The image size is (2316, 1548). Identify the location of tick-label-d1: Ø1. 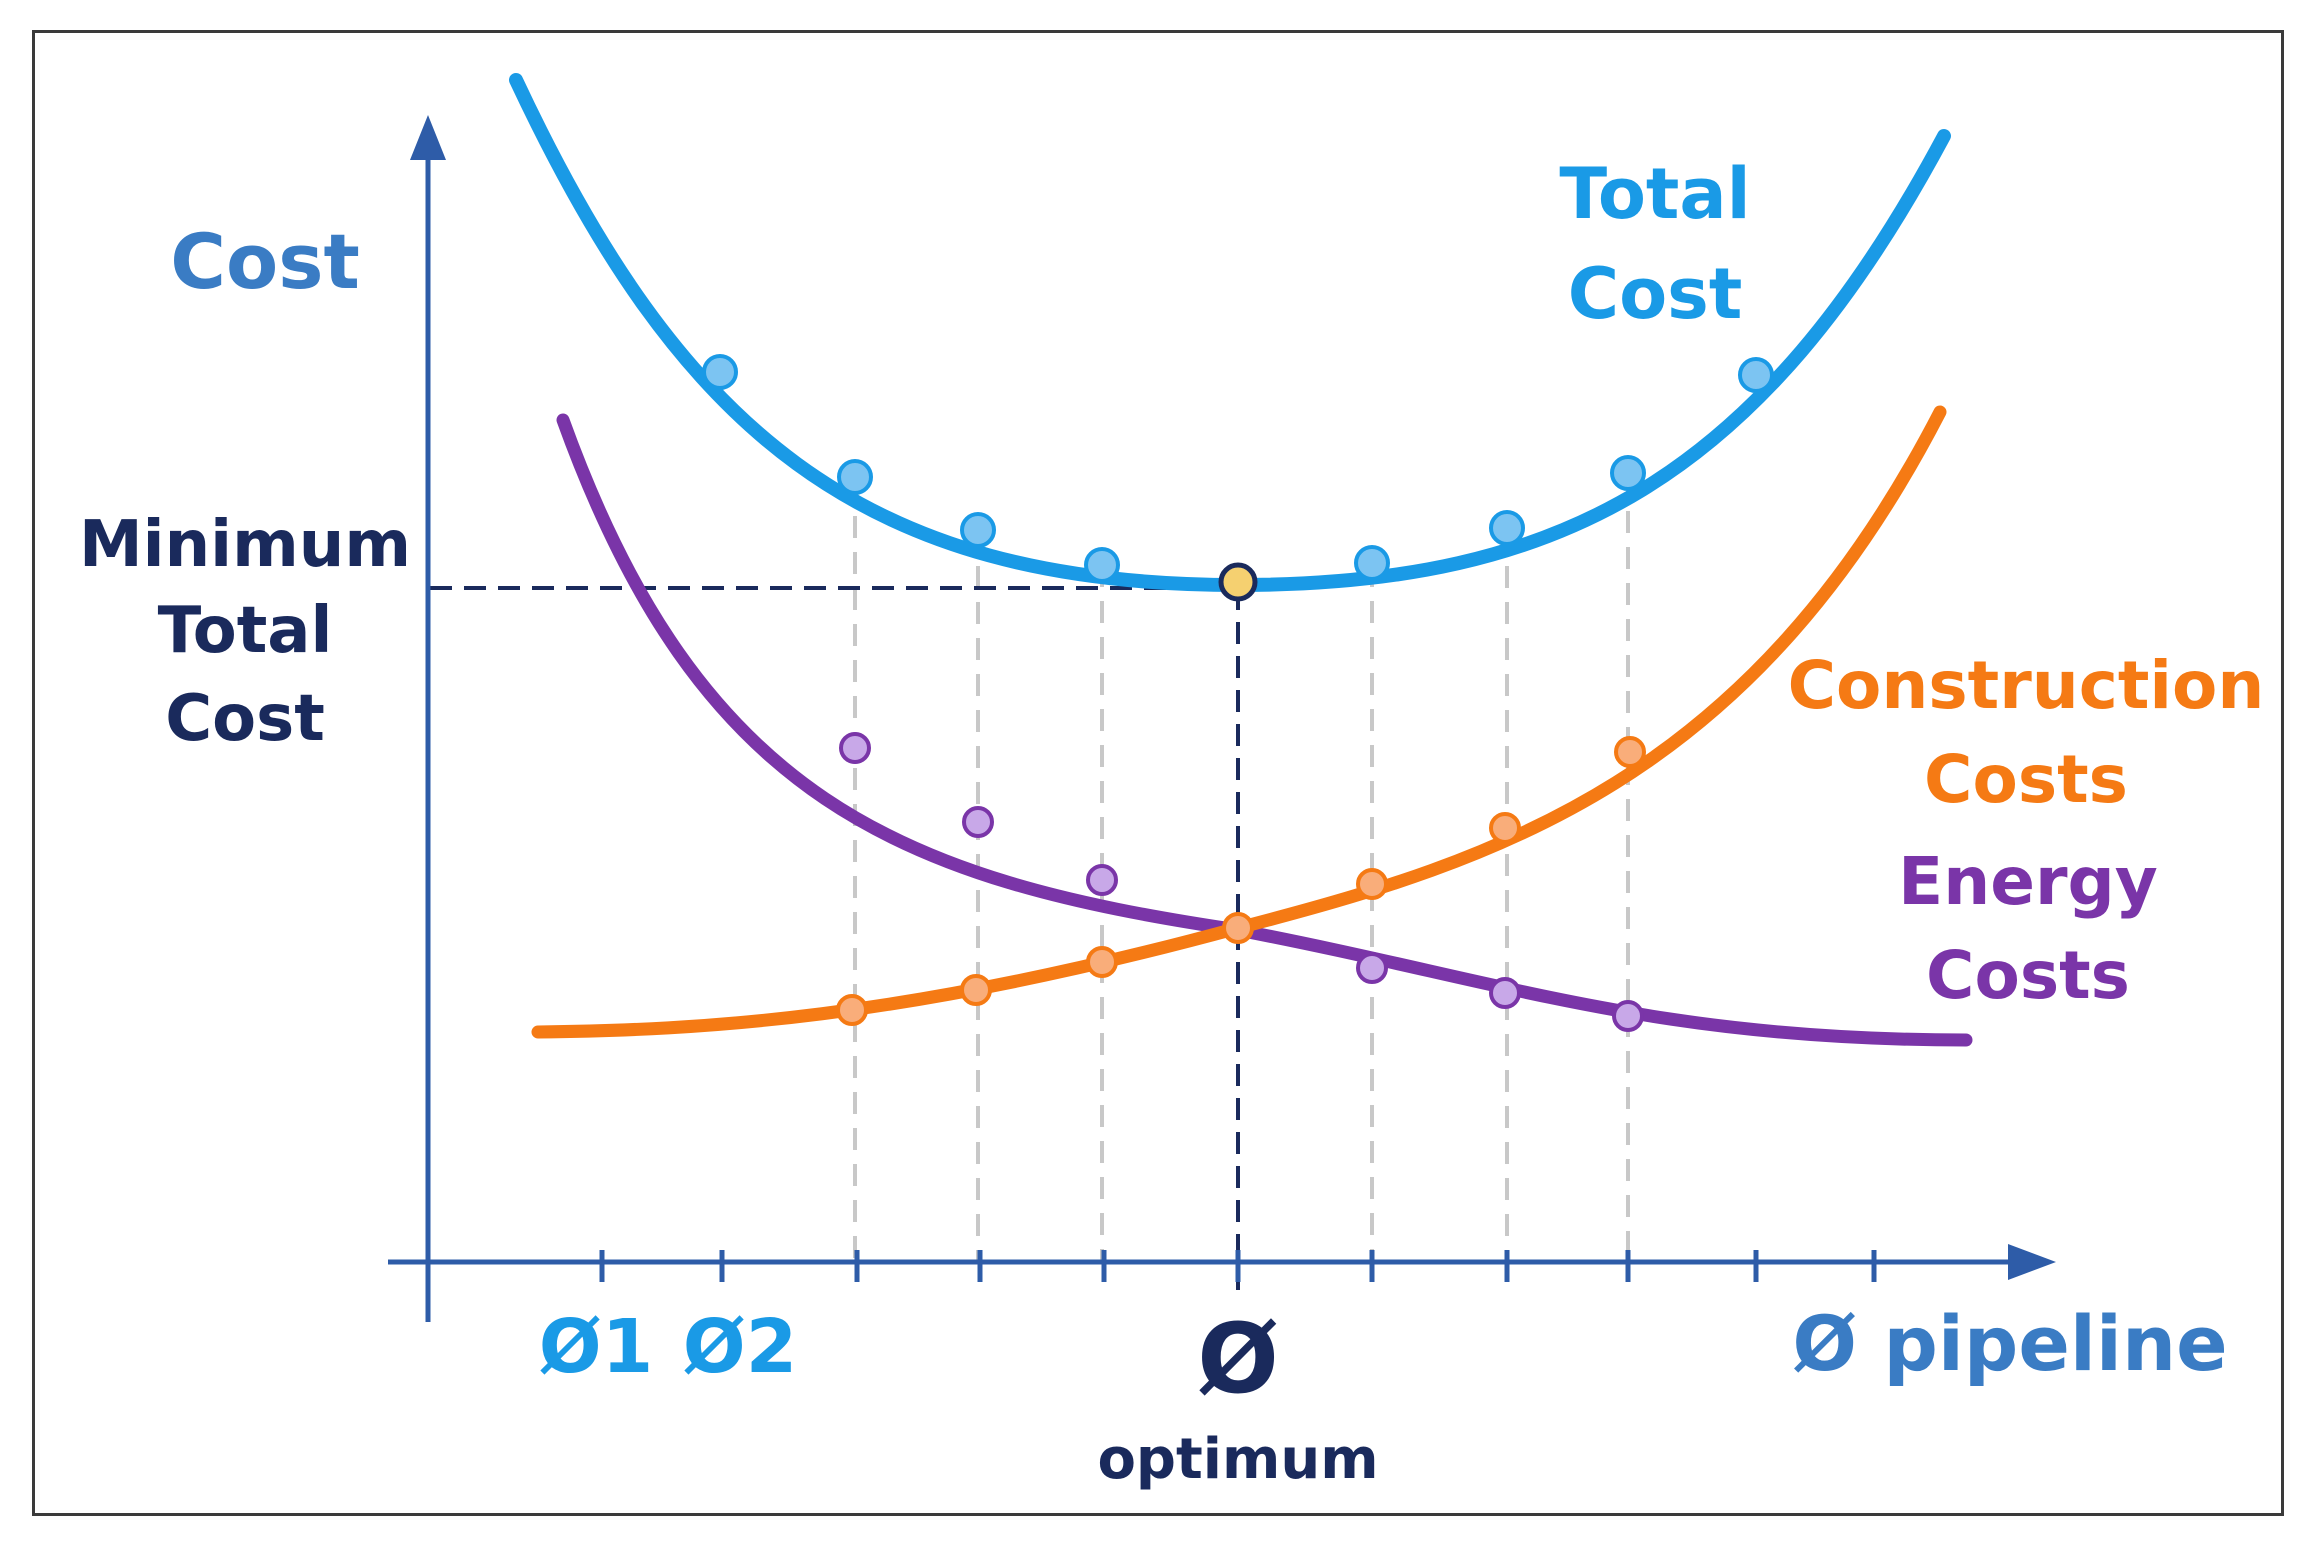
(596, 1347).